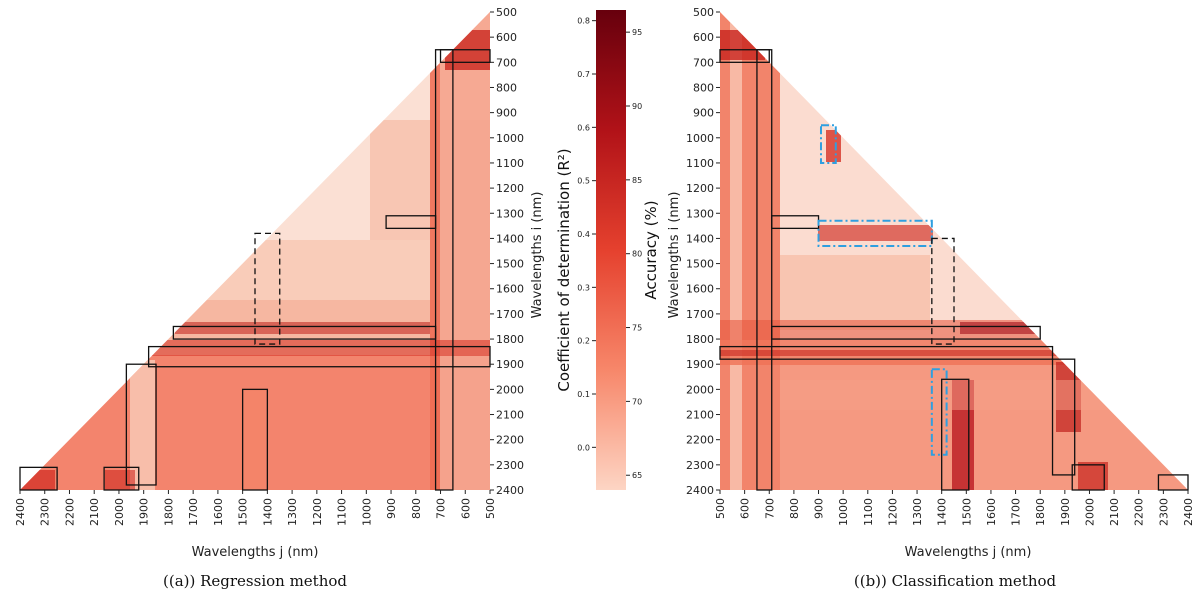  I want to click on heatmap-b-ytick-label-11: 1600, so click(700, 289).